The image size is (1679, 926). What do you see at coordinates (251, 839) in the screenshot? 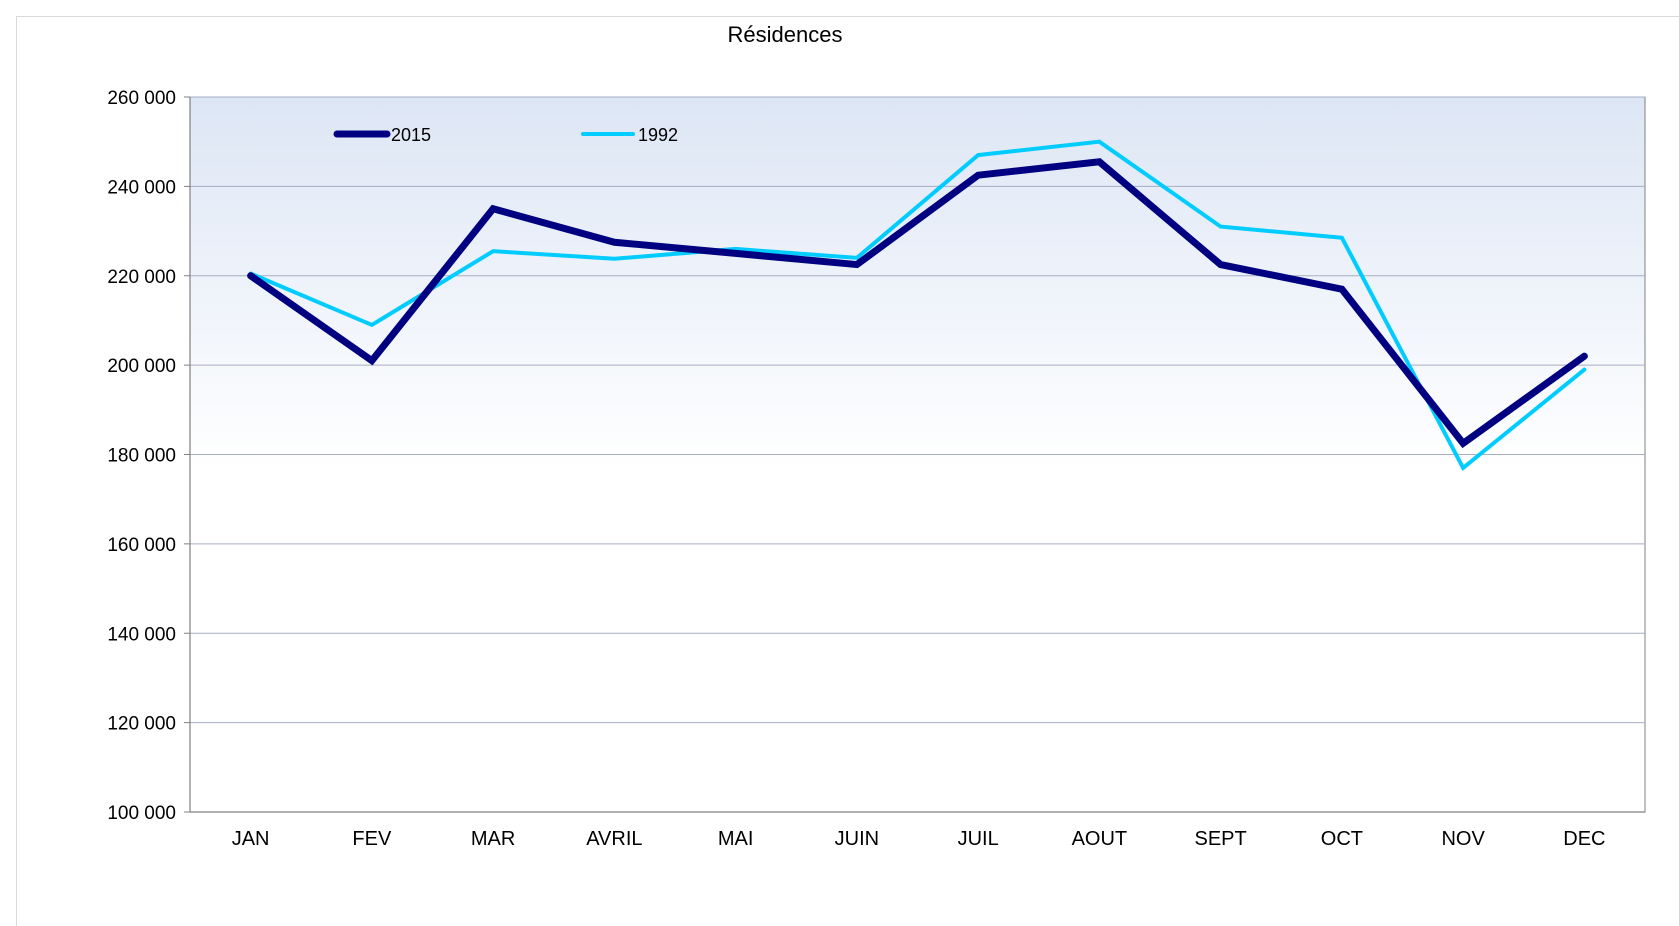
I see `x-tick-label: JAN` at bounding box center [251, 839].